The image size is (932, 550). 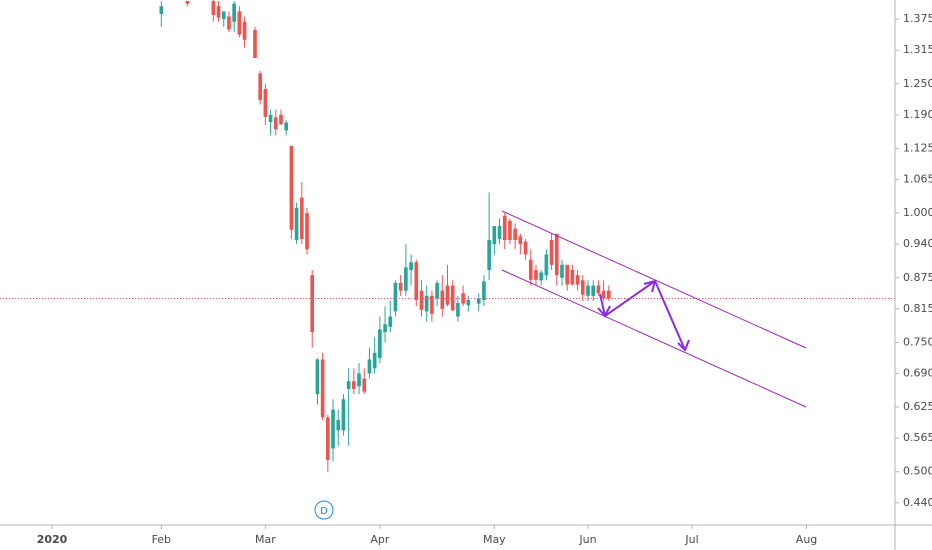 I want to click on y-tick-label: 1.065, so click(x=917, y=178).